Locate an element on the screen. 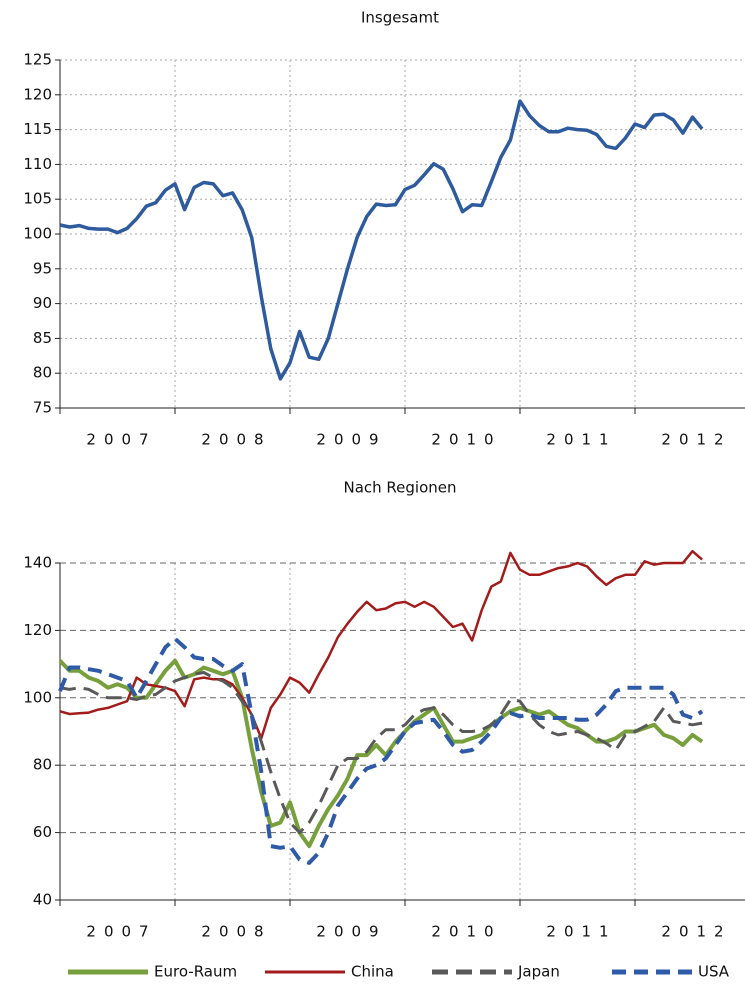  y-tick-label: 115 is located at coordinates (37, 129).